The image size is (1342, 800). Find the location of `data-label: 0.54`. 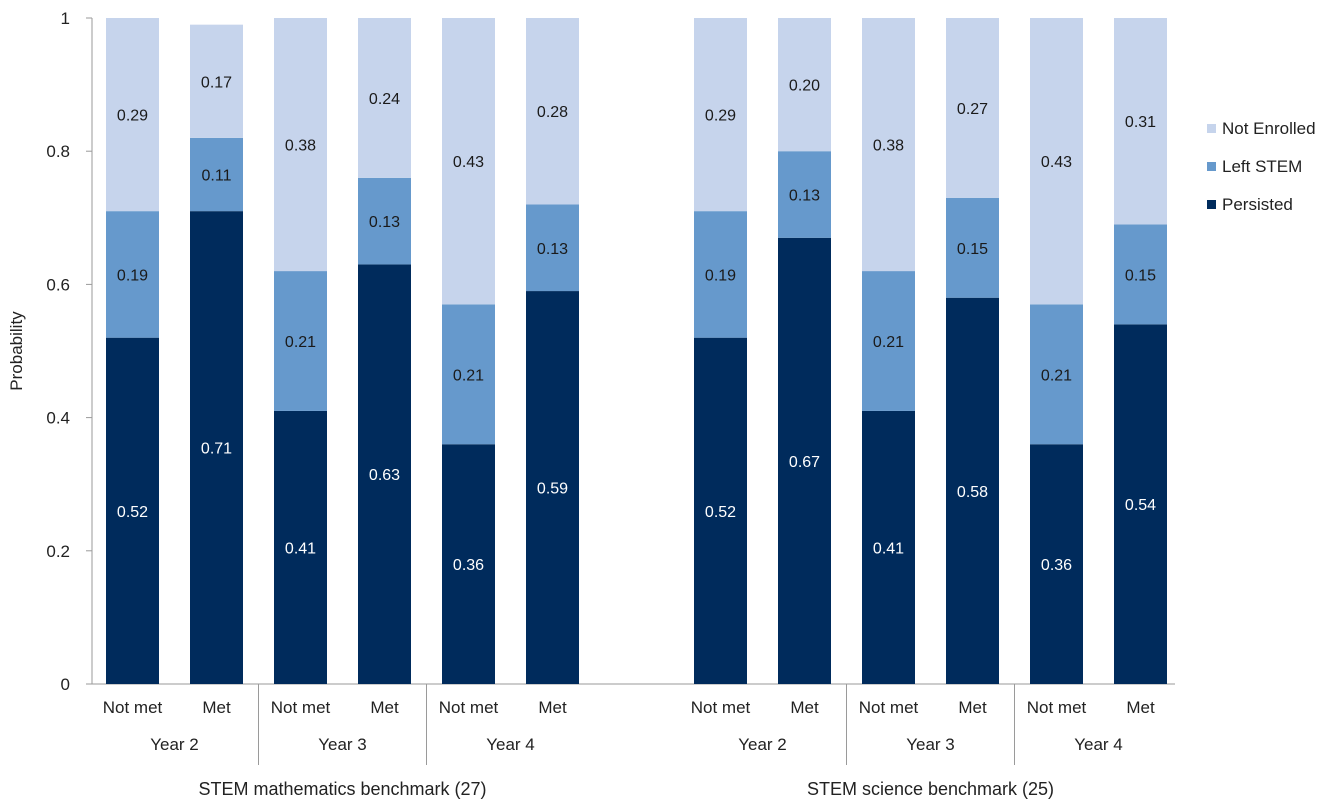

data-label: 0.54 is located at coordinates (1140, 505).